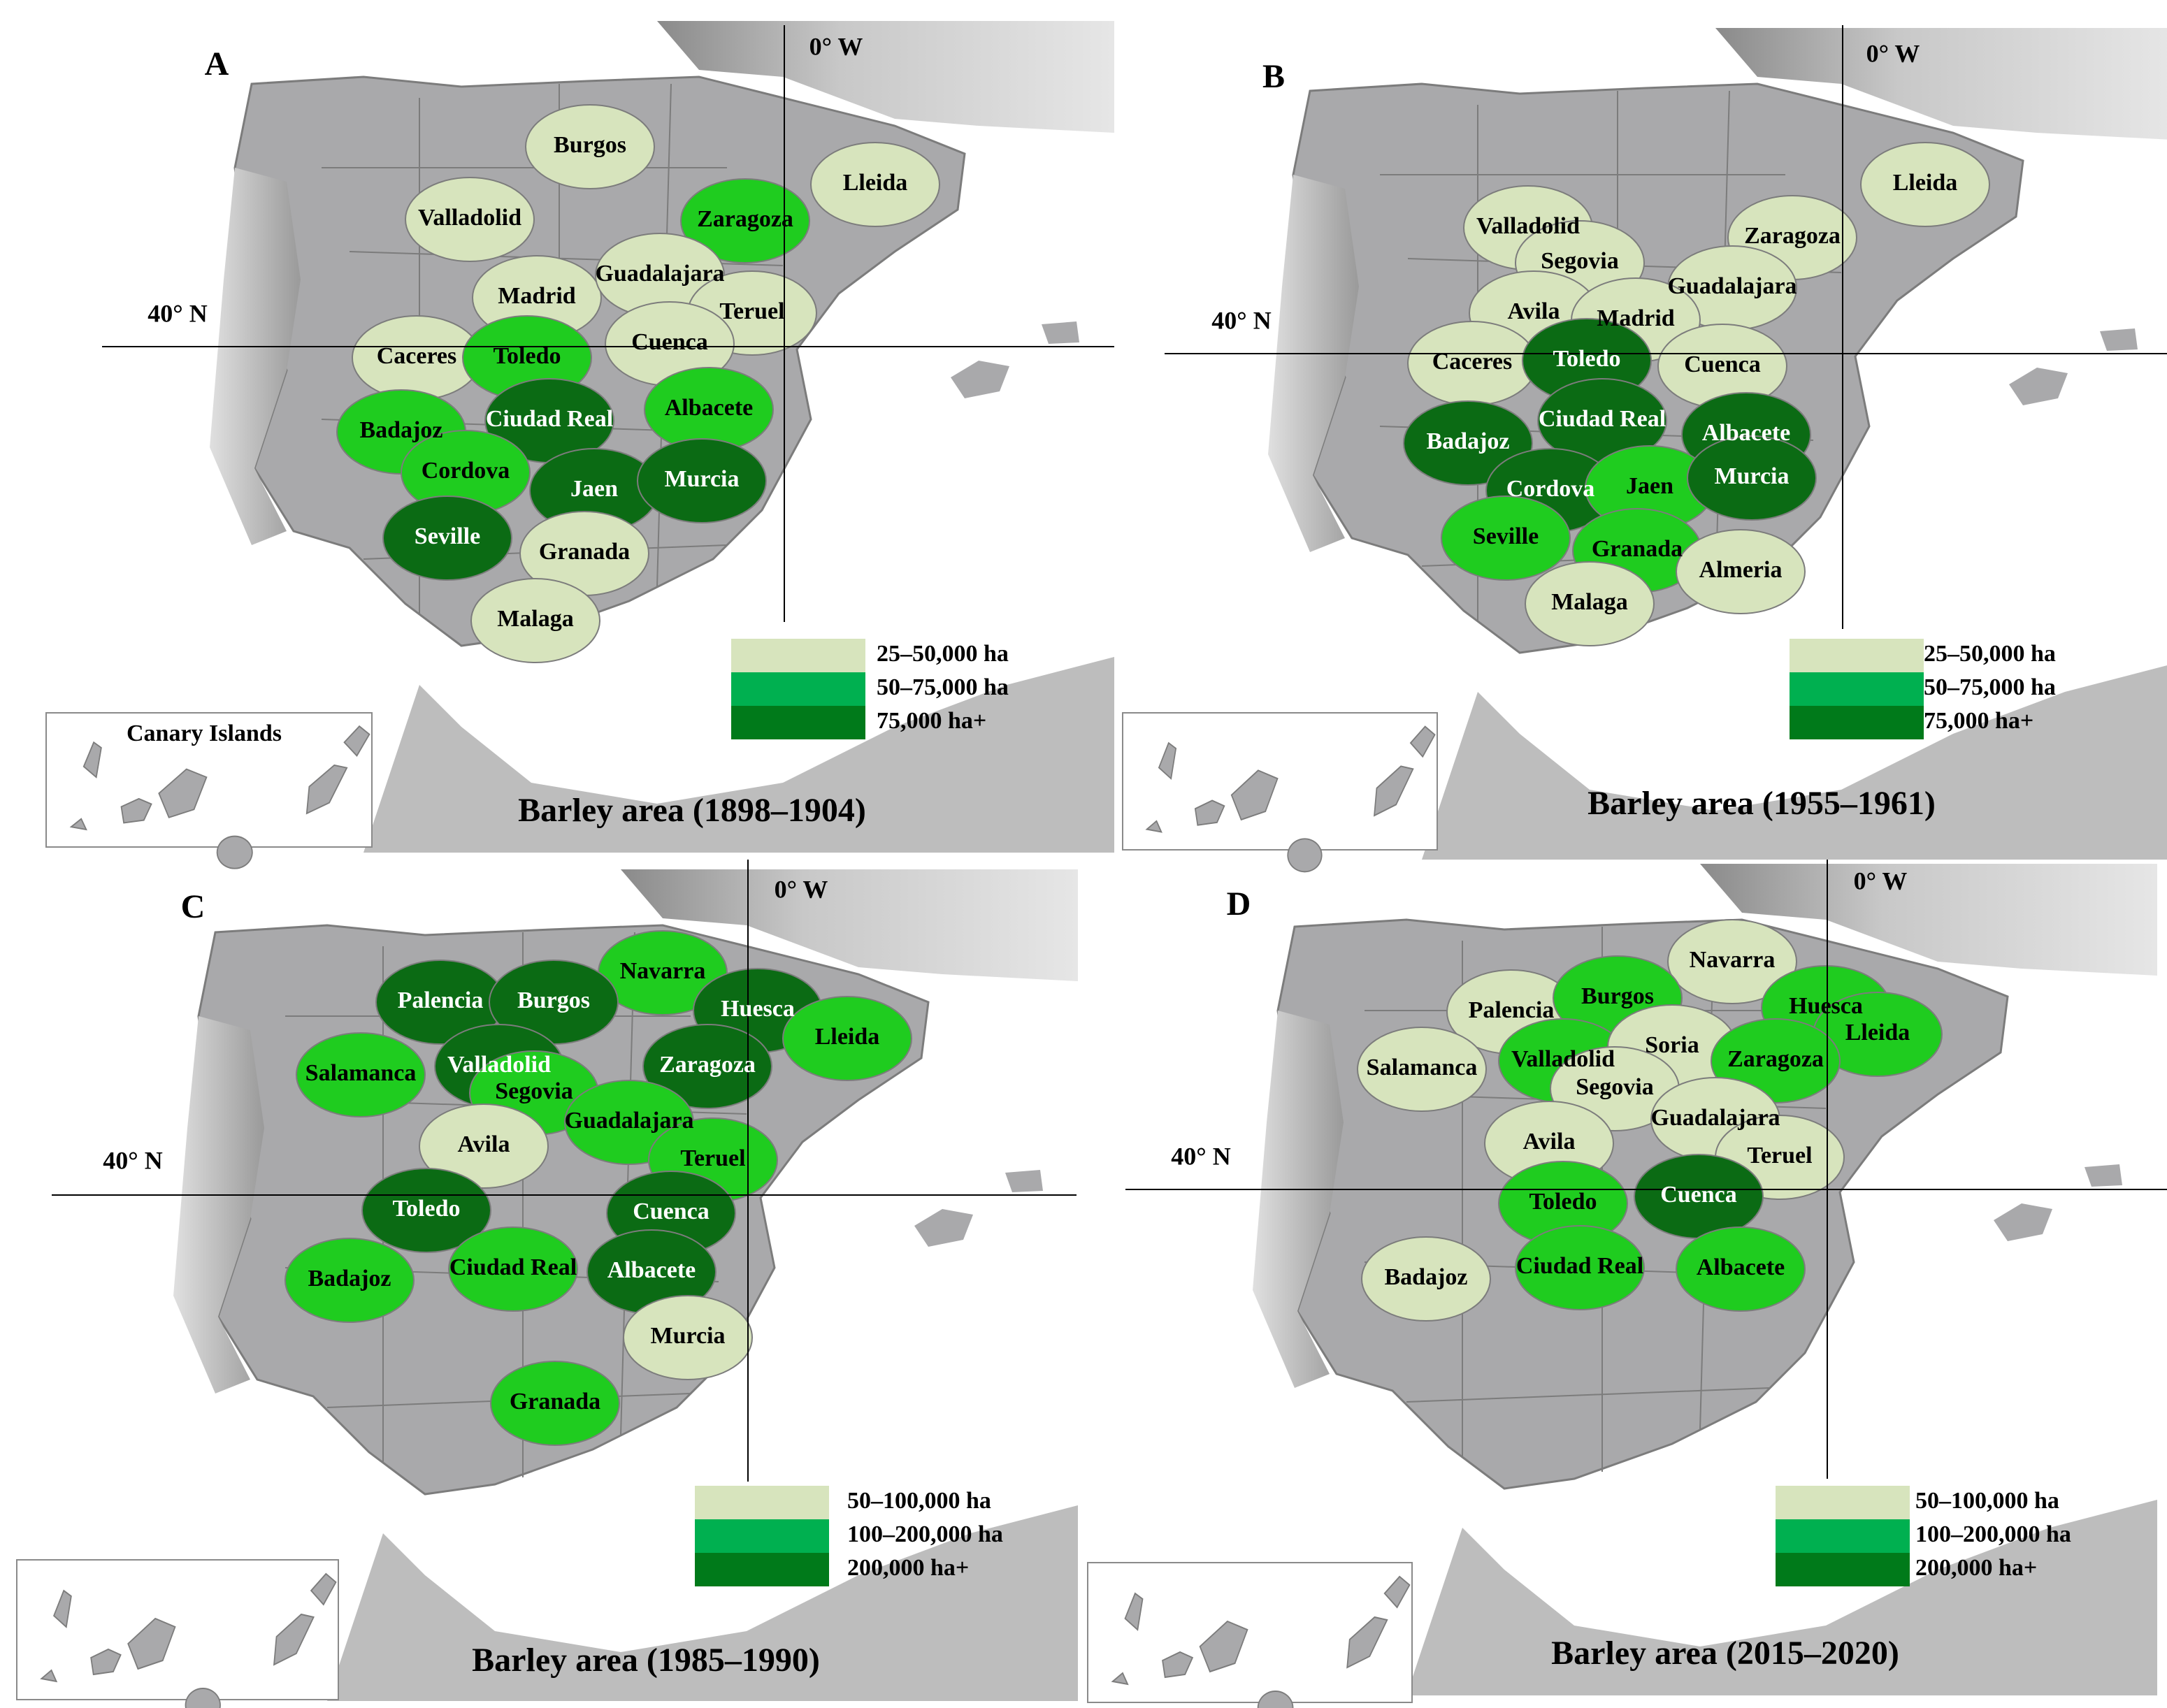  Describe the element at coordinates (1725, 1653) in the screenshot. I see `panel-title: Barley area (2015–2020)` at that location.